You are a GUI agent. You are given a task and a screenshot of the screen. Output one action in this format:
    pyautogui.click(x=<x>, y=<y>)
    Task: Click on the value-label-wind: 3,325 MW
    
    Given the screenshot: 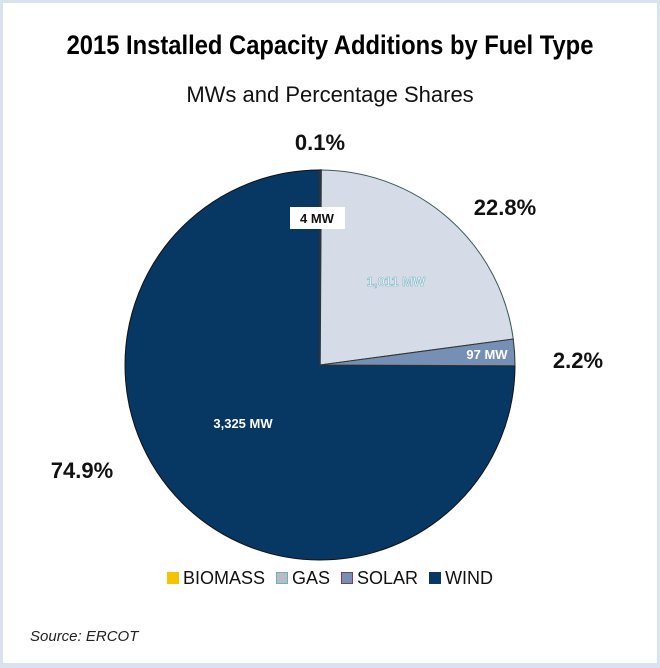 What is the action you would take?
    pyautogui.click(x=243, y=423)
    